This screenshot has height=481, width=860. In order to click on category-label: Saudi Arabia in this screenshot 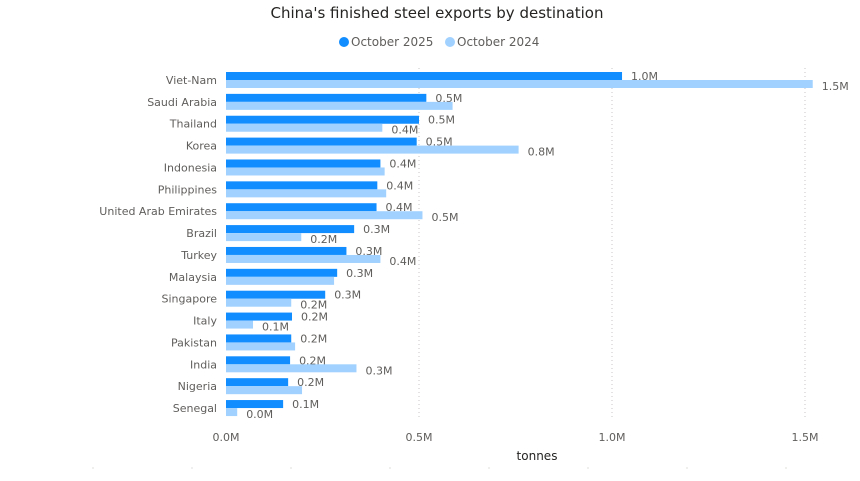, I will do `click(182, 102)`.